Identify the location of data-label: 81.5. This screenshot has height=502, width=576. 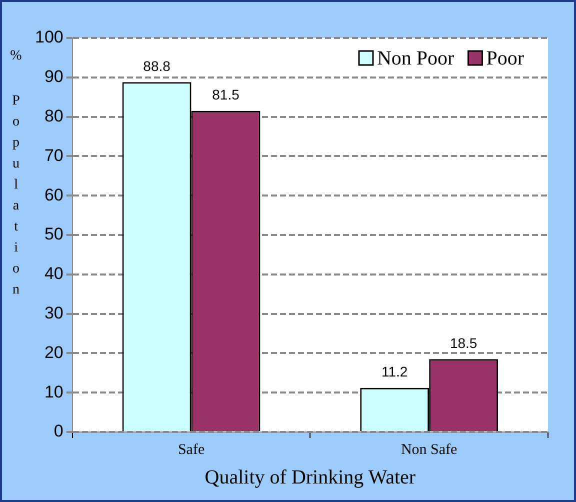
(226, 94).